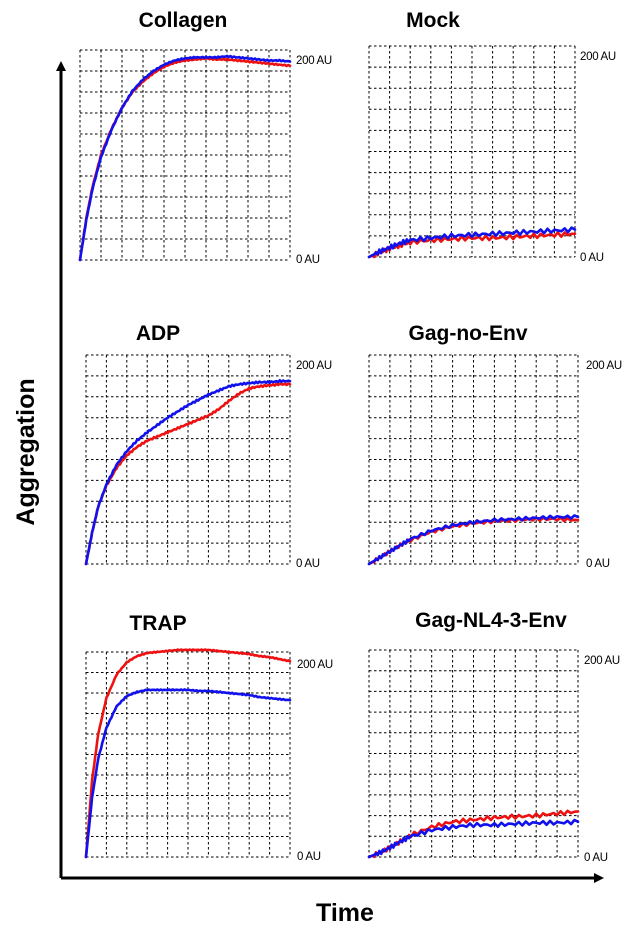  What do you see at coordinates (433, 20) in the screenshot?
I see `panel-title: Mock` at bounding box center [433, 20].